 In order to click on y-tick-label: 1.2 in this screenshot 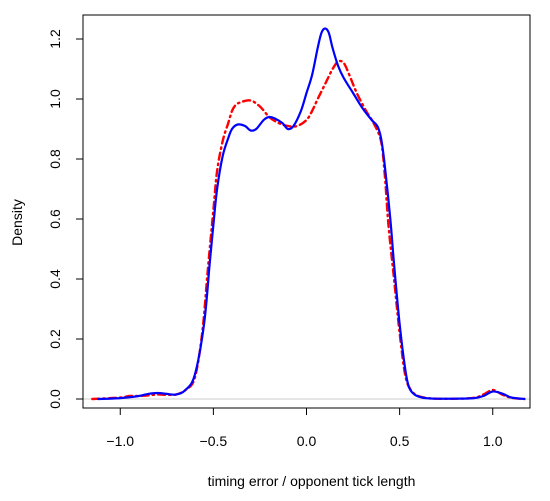, I will do `click(55, 39)`.